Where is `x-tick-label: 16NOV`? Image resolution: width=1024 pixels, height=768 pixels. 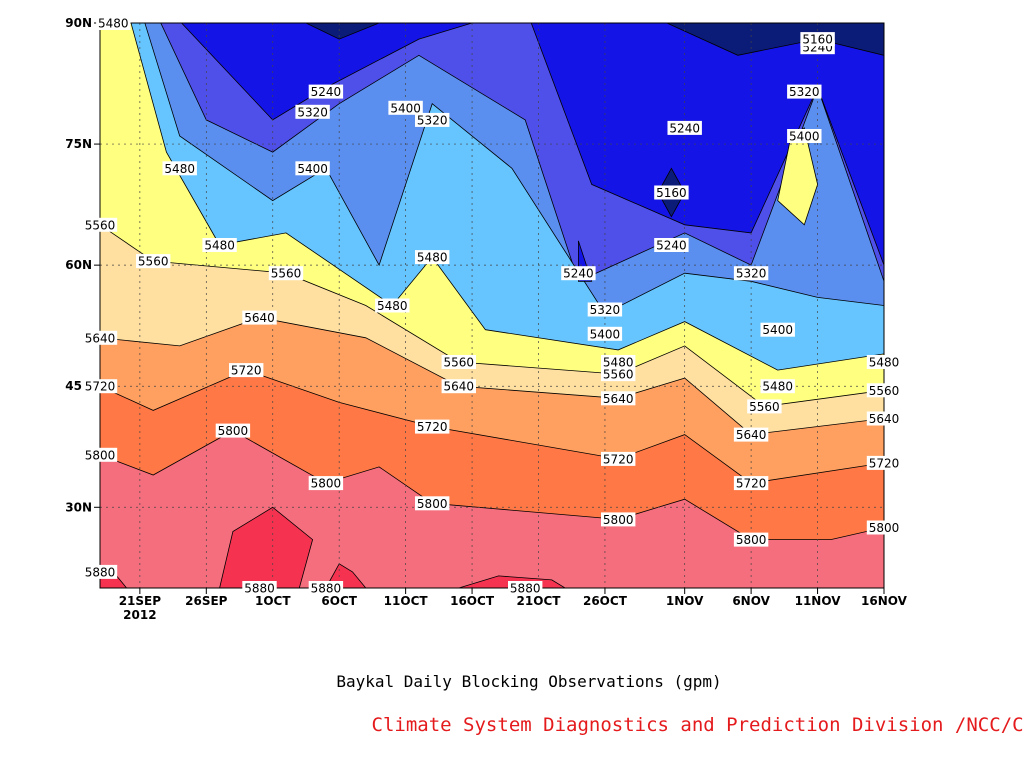 x-tick-label: 16NOV is located at coordinates (884, 601).